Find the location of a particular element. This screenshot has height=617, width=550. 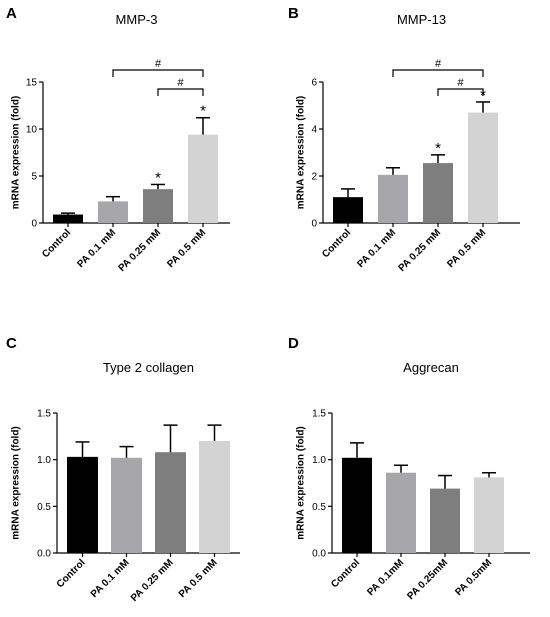

y-tick-label: 2 is located at coordinates (314, 177).